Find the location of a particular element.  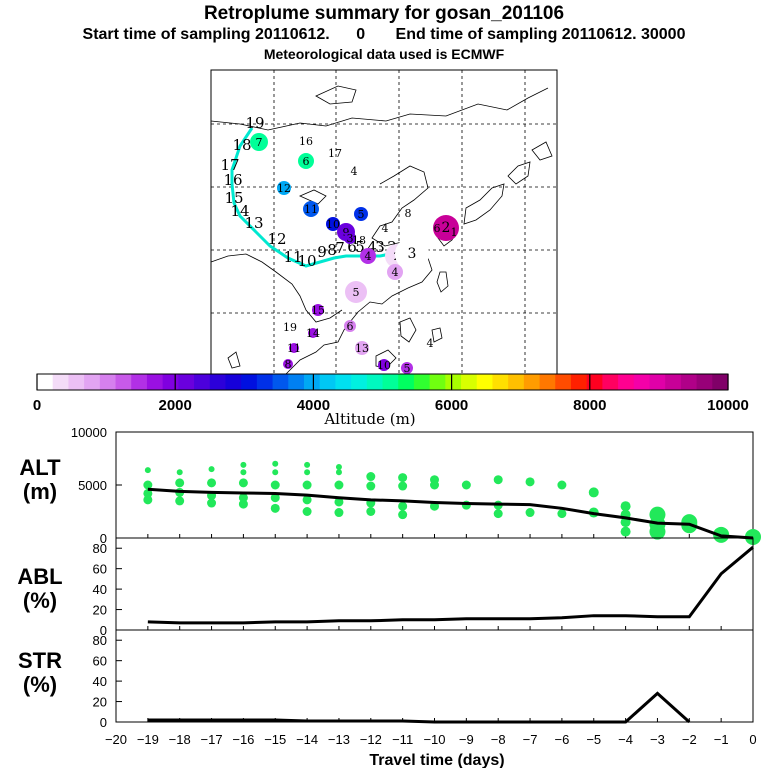

plume-cluster-label: 4 is located at coordinates (385, 228).